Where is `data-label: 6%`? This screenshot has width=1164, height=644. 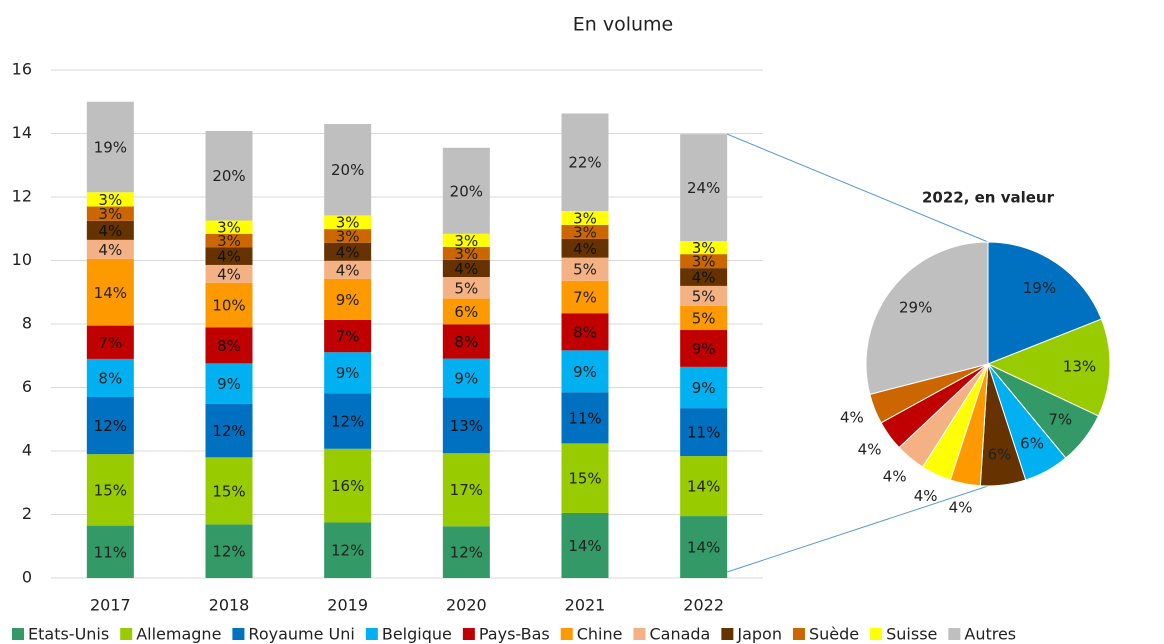
data-label: 6% is located at coordinates (1032, 444).